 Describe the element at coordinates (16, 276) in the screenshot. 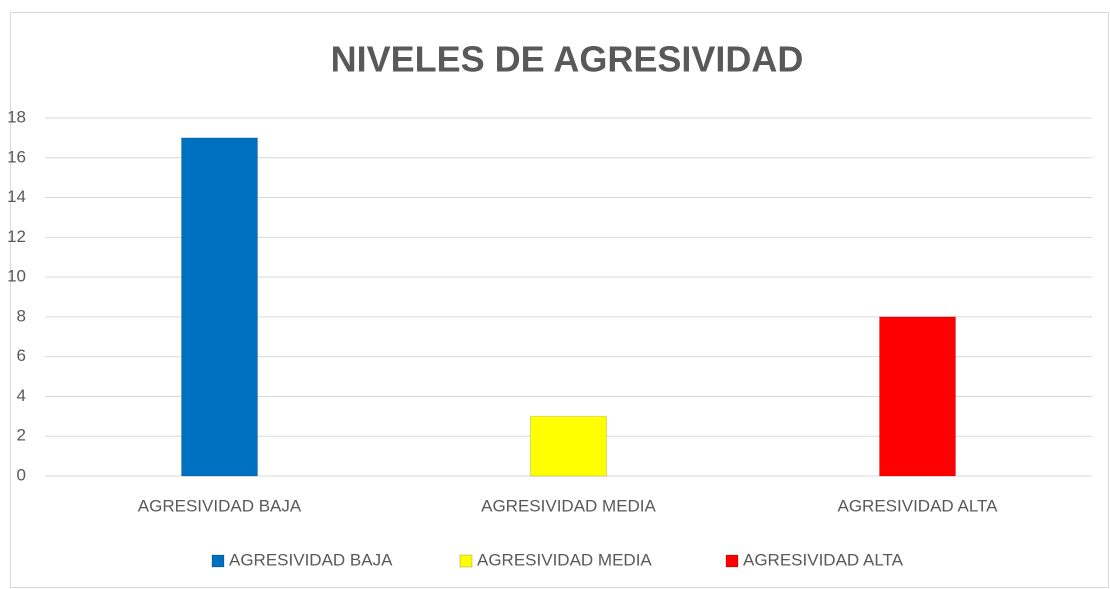

I see `y-tick-label: 10` at that location.